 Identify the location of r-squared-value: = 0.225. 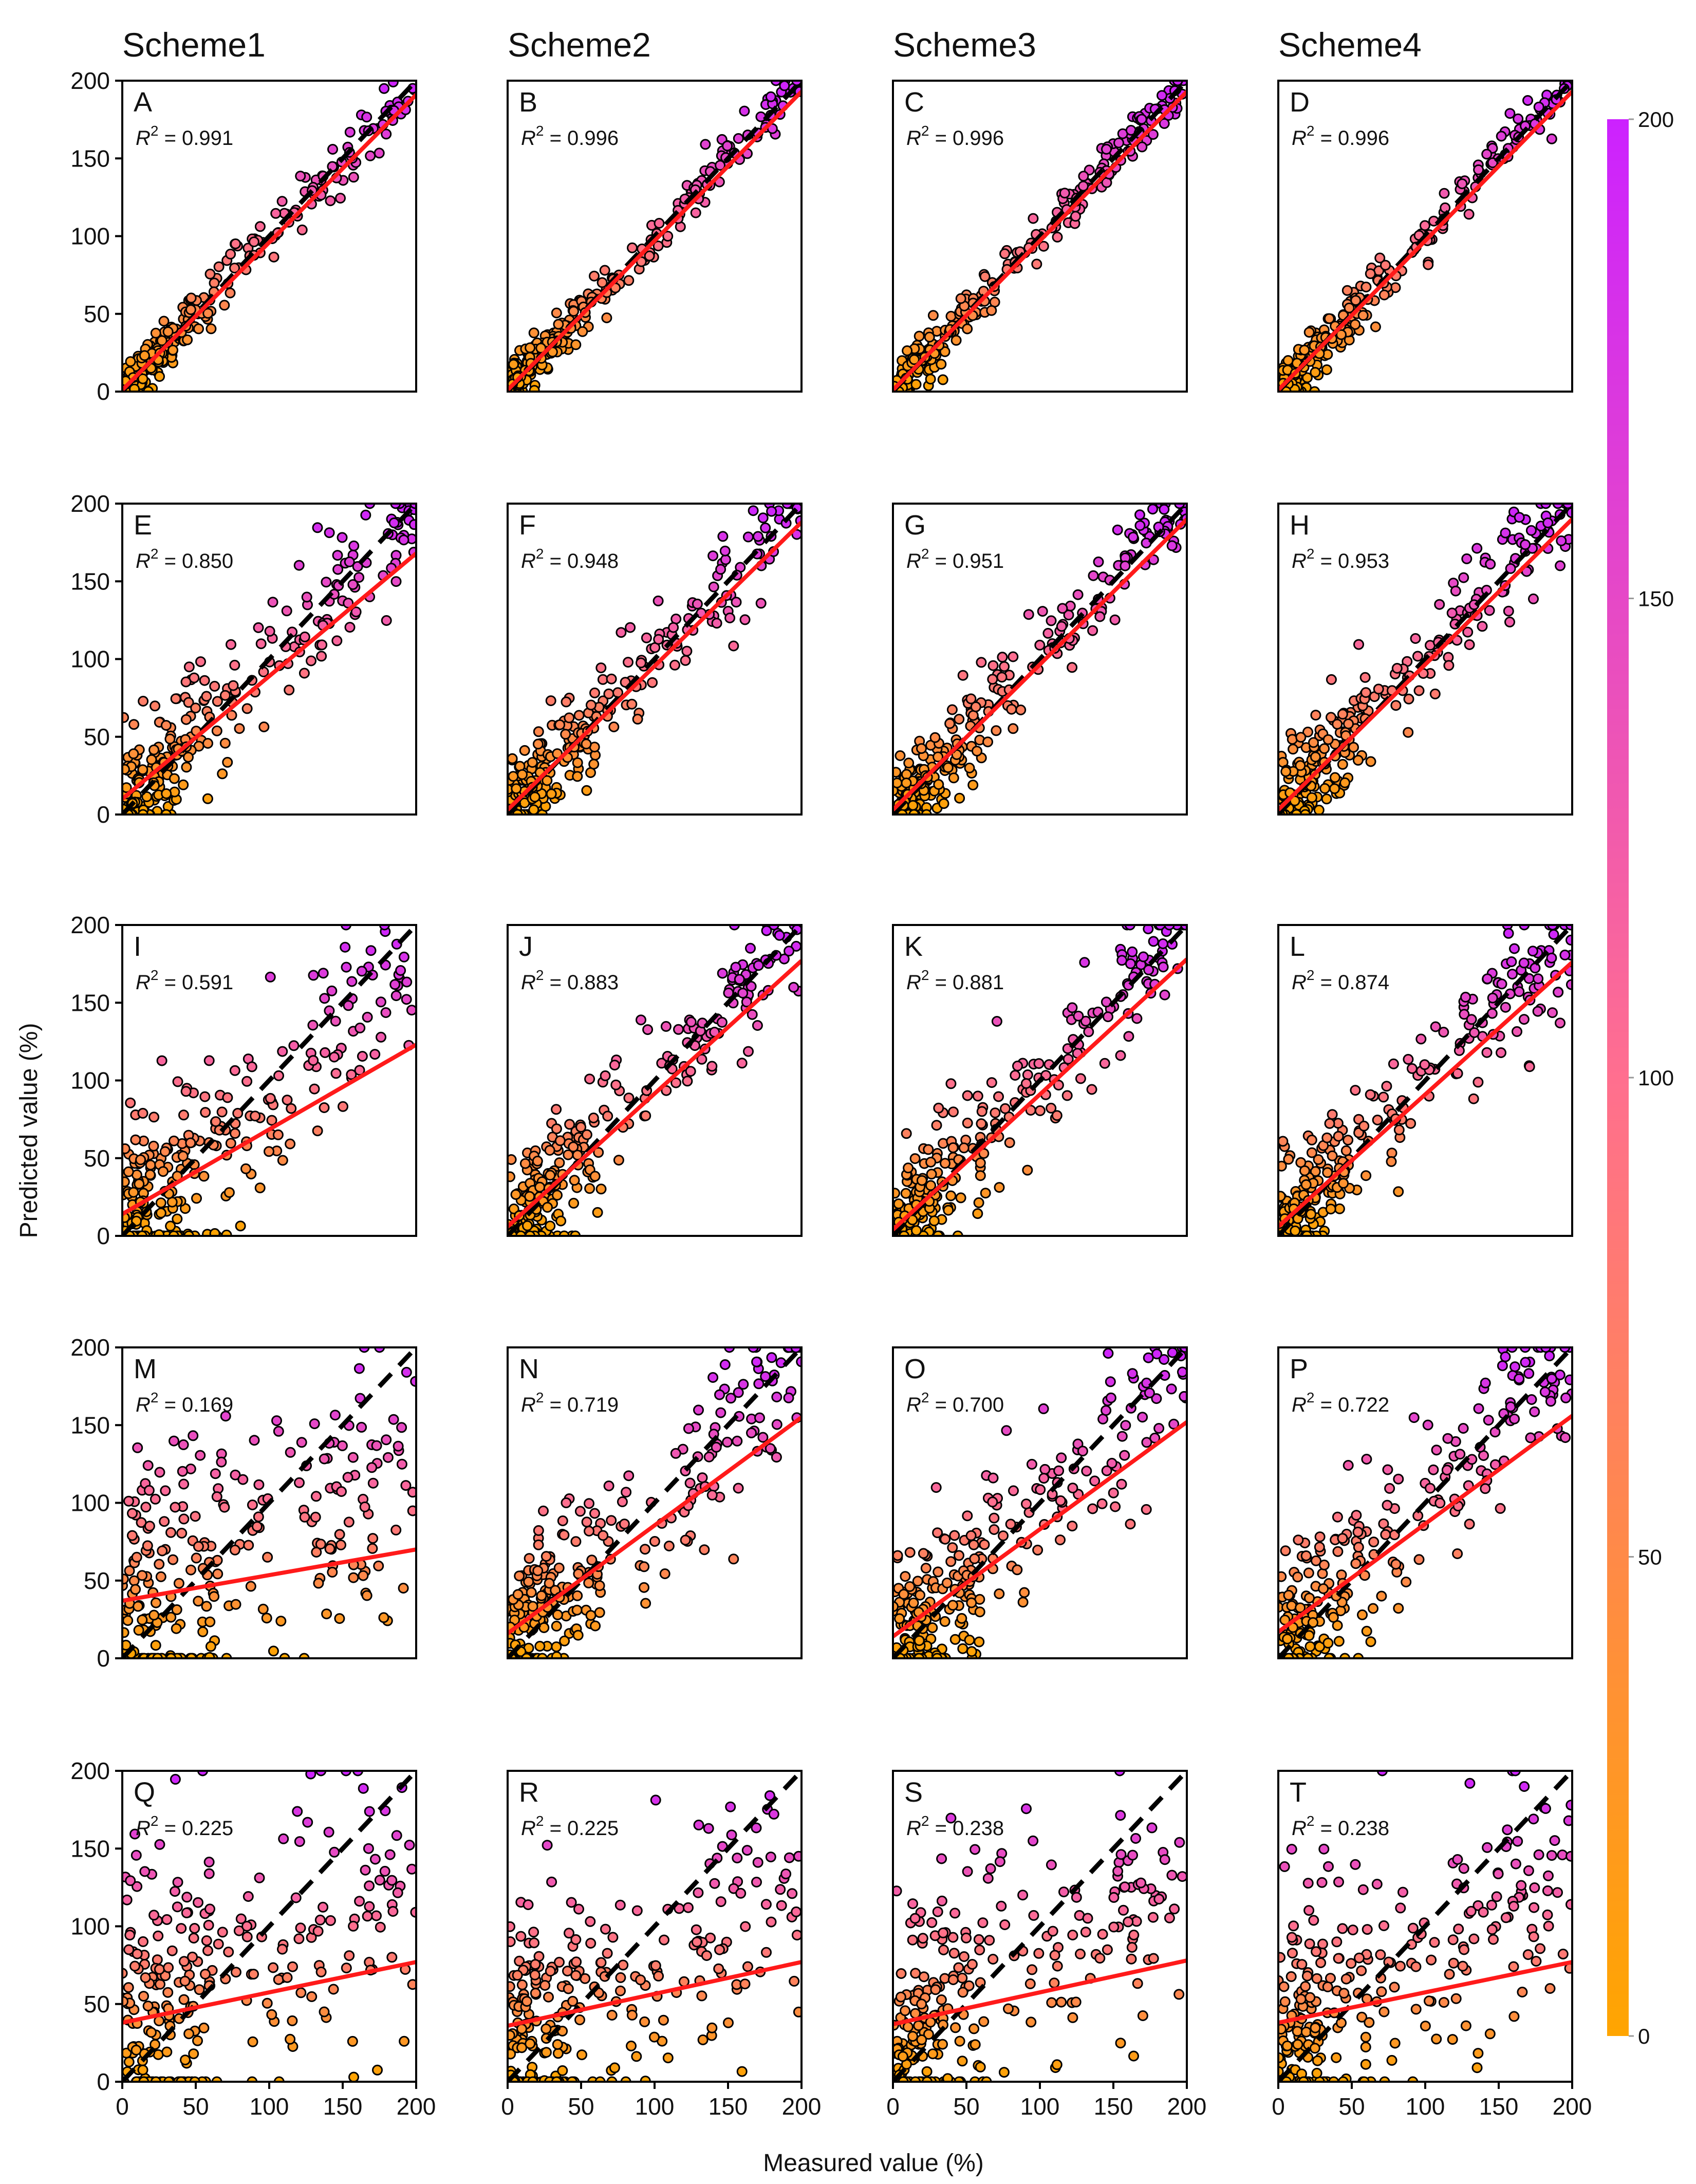
(581, 1828).